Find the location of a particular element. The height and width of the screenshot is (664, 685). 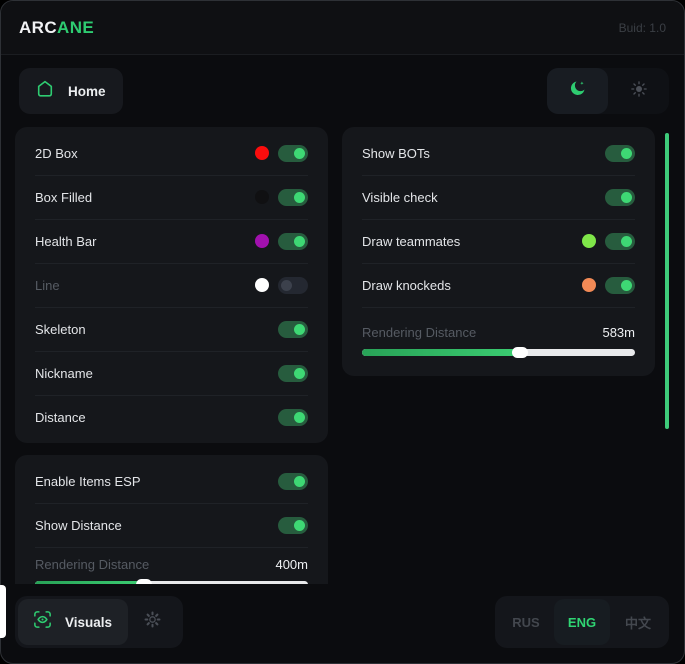

footer-nav: Visuals is located at coordinates (99, 622).